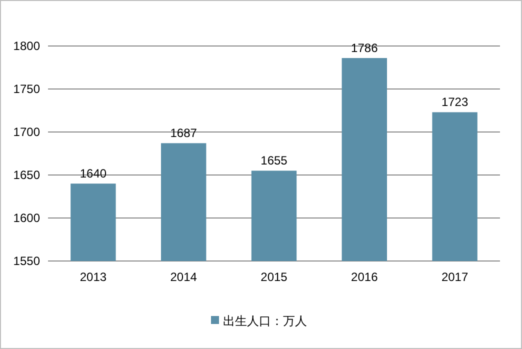 The image size is (522, 349). Describe the element at coordinates (364, 277) in the screenshot. I see `x-tick-label: 2016` at that location.